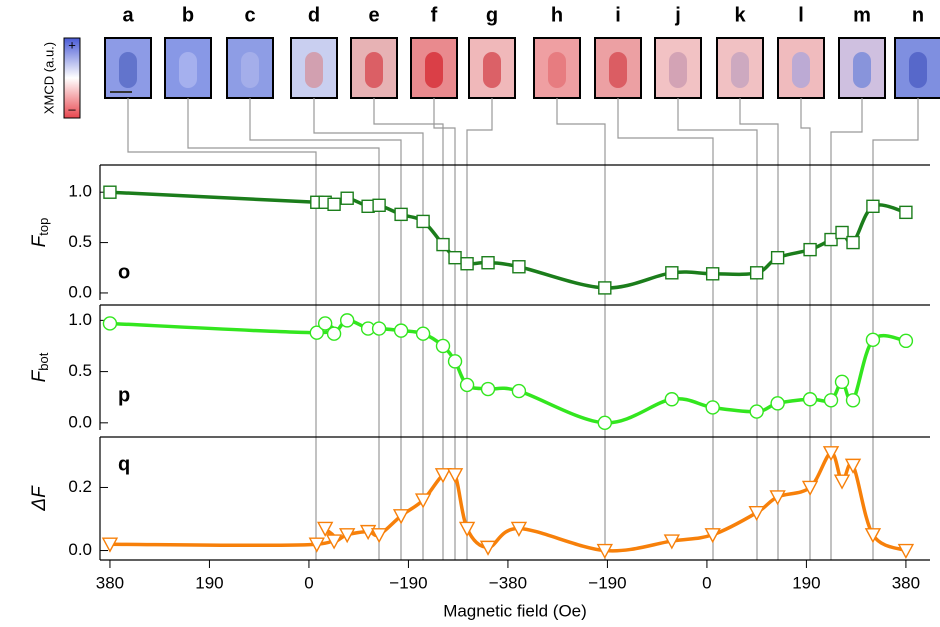  Describe the element at coordinates (43, 227) in the screenshot. I see `y-axis-label-sub: top` at that location.